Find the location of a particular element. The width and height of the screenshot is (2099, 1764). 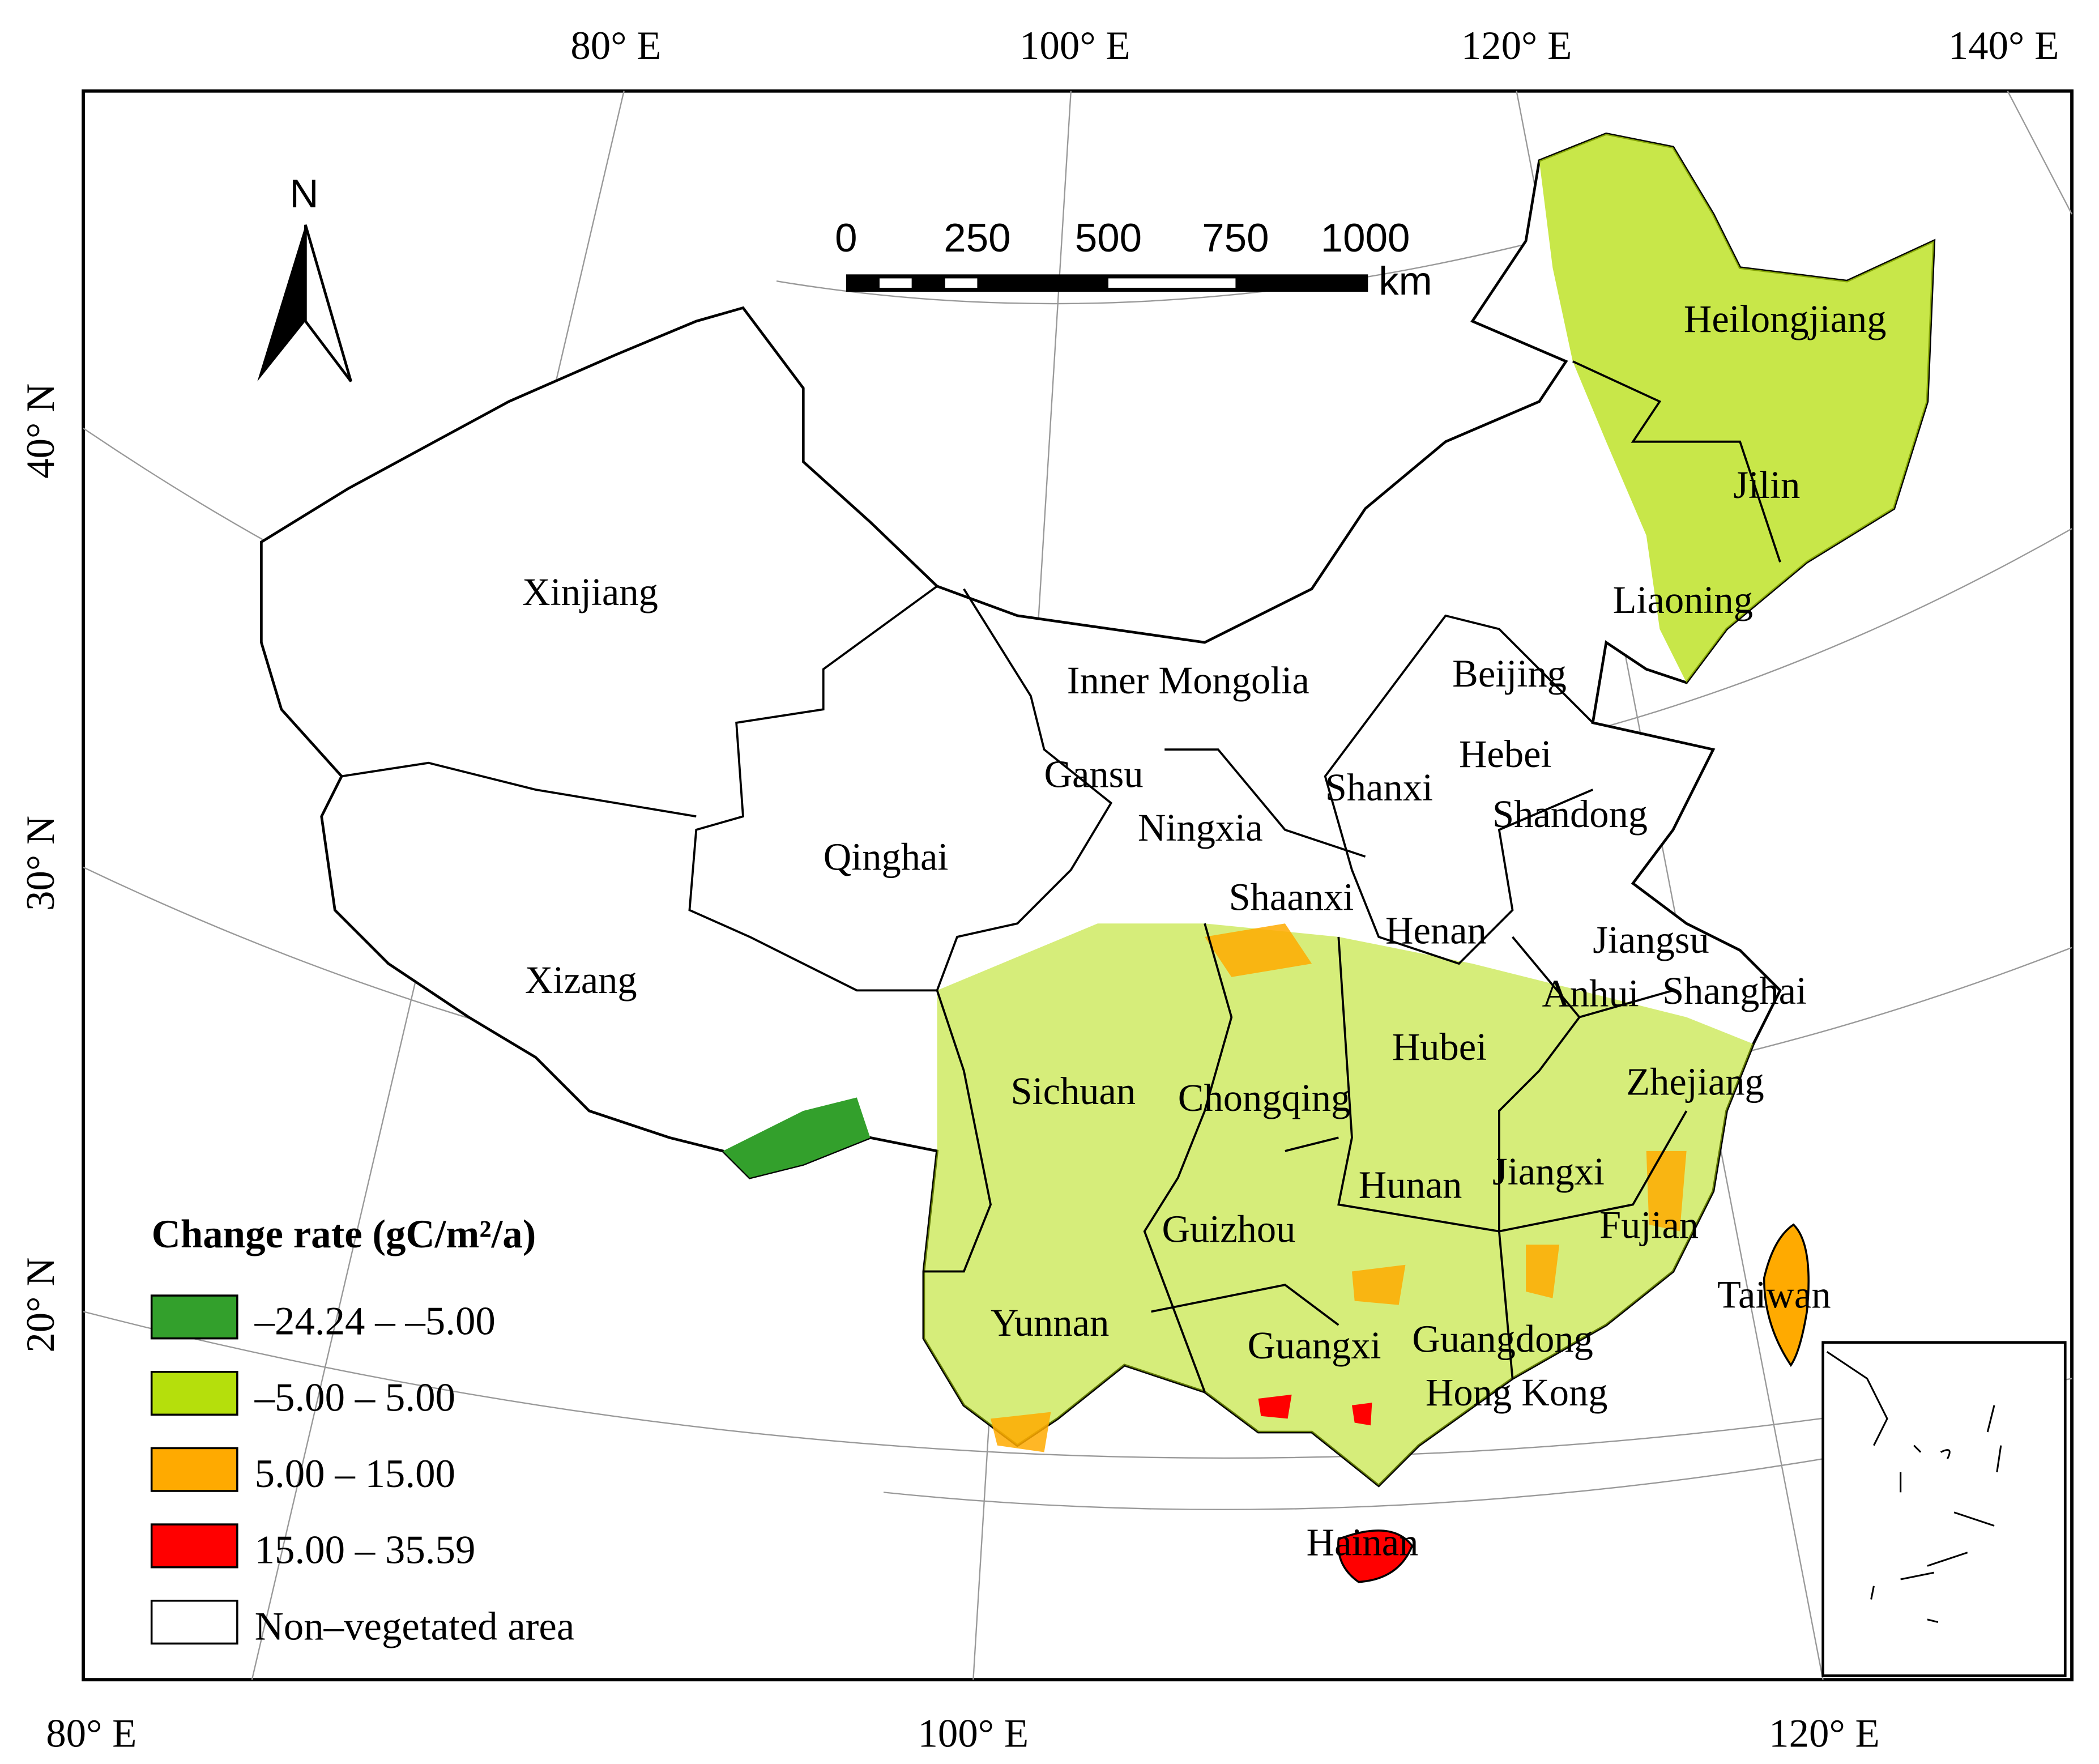

region-label: Heilongjiang is located at coordinates (1785, 318).